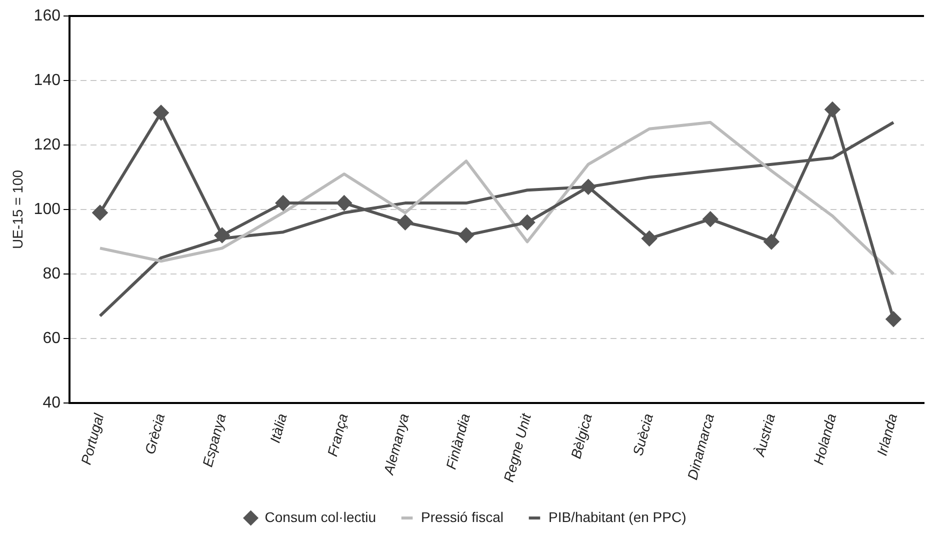  Describe the element at coordinates (155, 434) in the screenshot. I see `x-tick-label: Grècia` at that location.